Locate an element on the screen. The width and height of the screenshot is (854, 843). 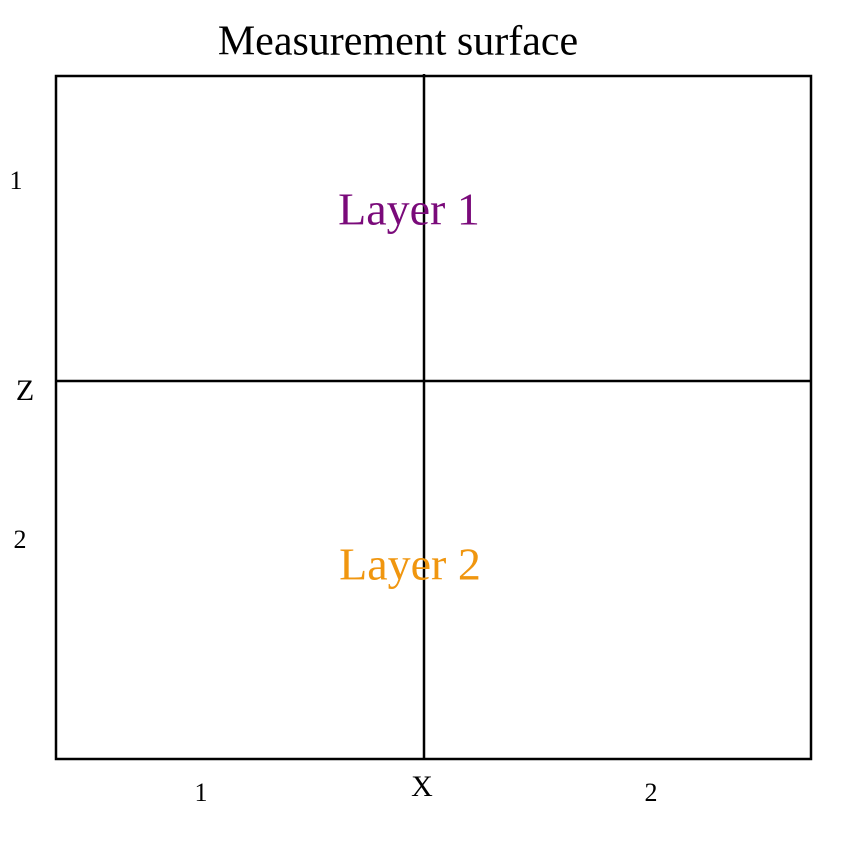
z-tick-label: 1 is located at coordinates (16, 180).